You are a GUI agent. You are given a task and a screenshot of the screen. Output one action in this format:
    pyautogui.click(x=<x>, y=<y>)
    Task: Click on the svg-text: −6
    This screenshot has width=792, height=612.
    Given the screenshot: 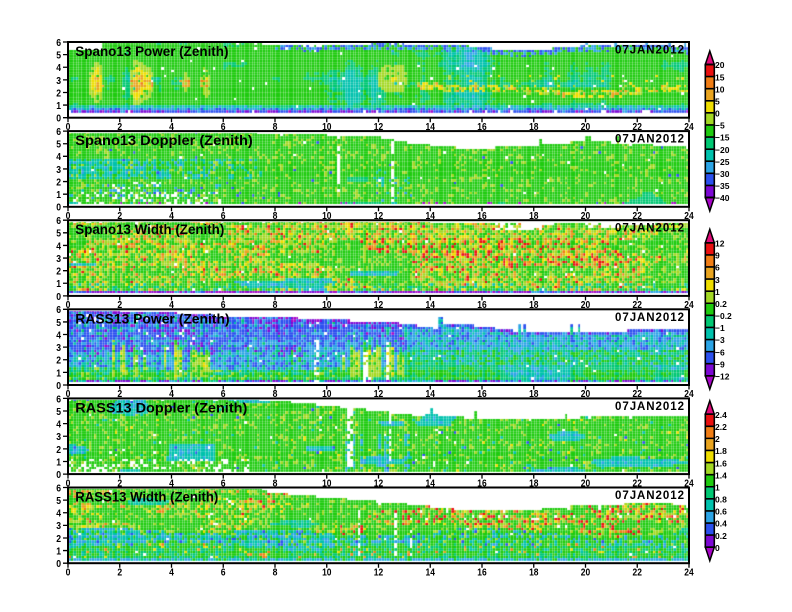 What is the action you would take?
    pyautogui.click(x=720, y=352)
    